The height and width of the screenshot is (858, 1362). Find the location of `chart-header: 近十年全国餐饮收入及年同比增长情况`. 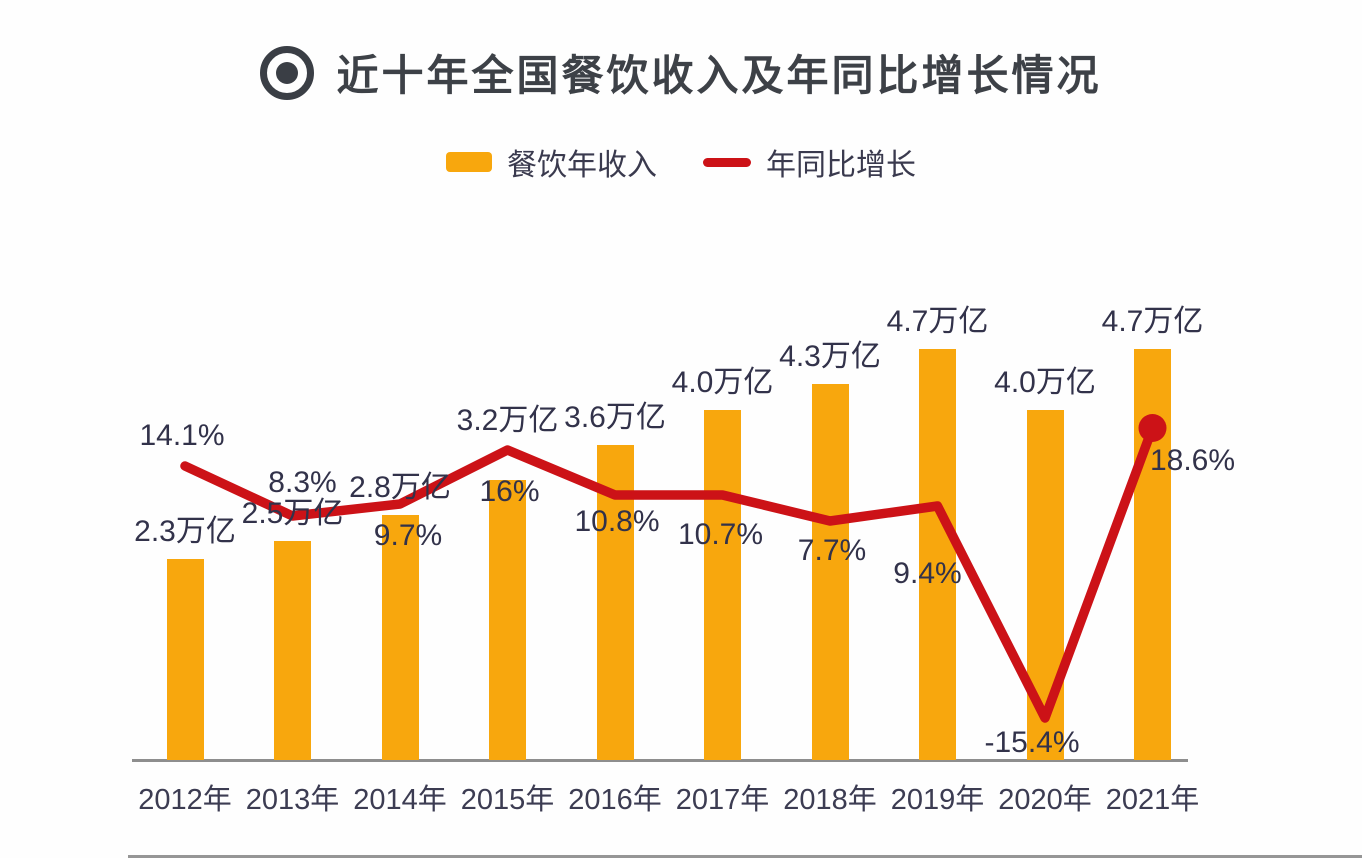

chart-header: 近十年全国餐饮收入及年同比增长情况 is located at coordinates (681, 72).